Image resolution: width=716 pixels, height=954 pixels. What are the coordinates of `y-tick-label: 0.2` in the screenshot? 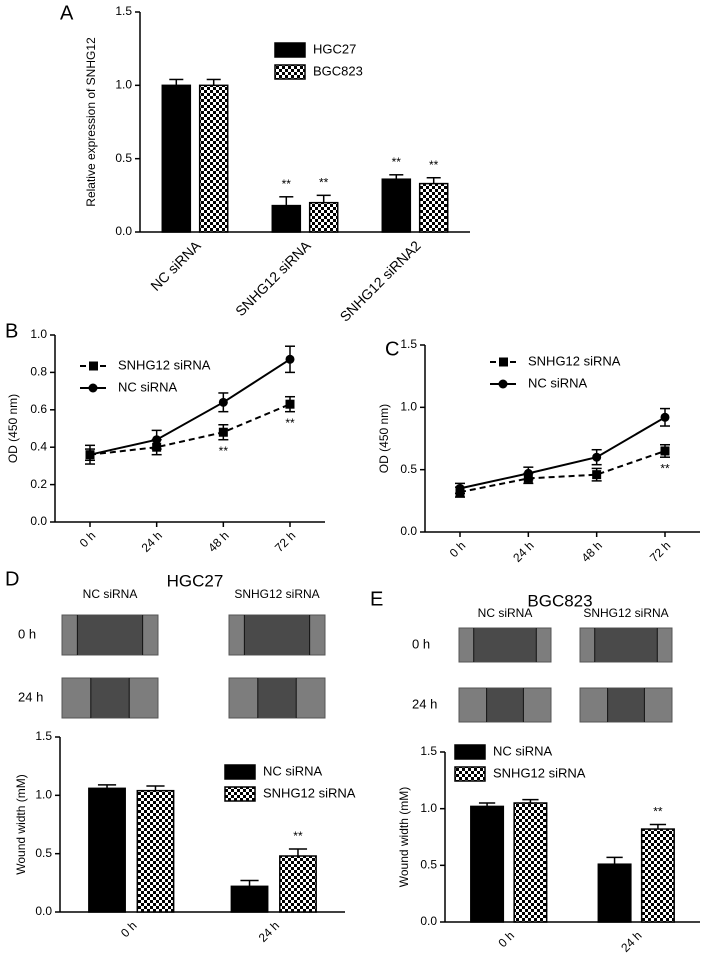 It's located at (38, 484).